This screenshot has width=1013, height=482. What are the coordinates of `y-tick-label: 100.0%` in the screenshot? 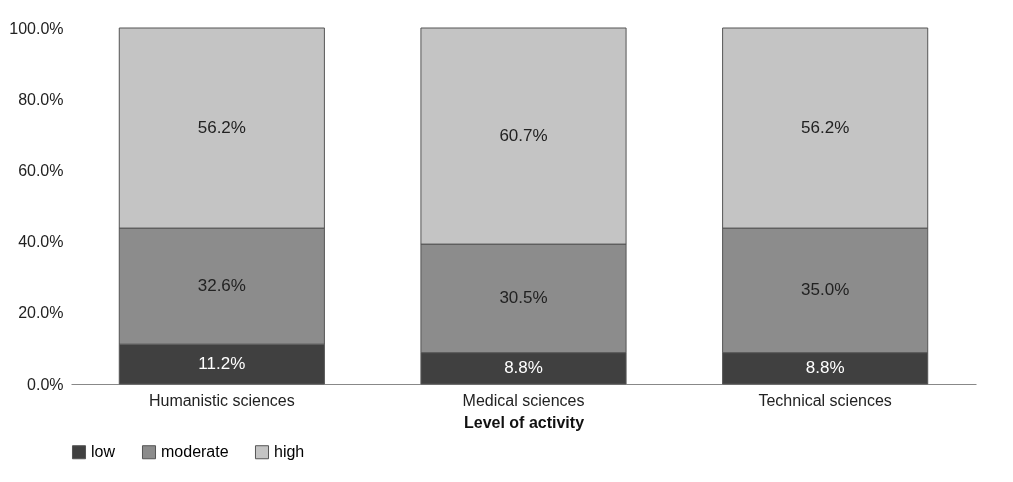 It's located at (36, 28).